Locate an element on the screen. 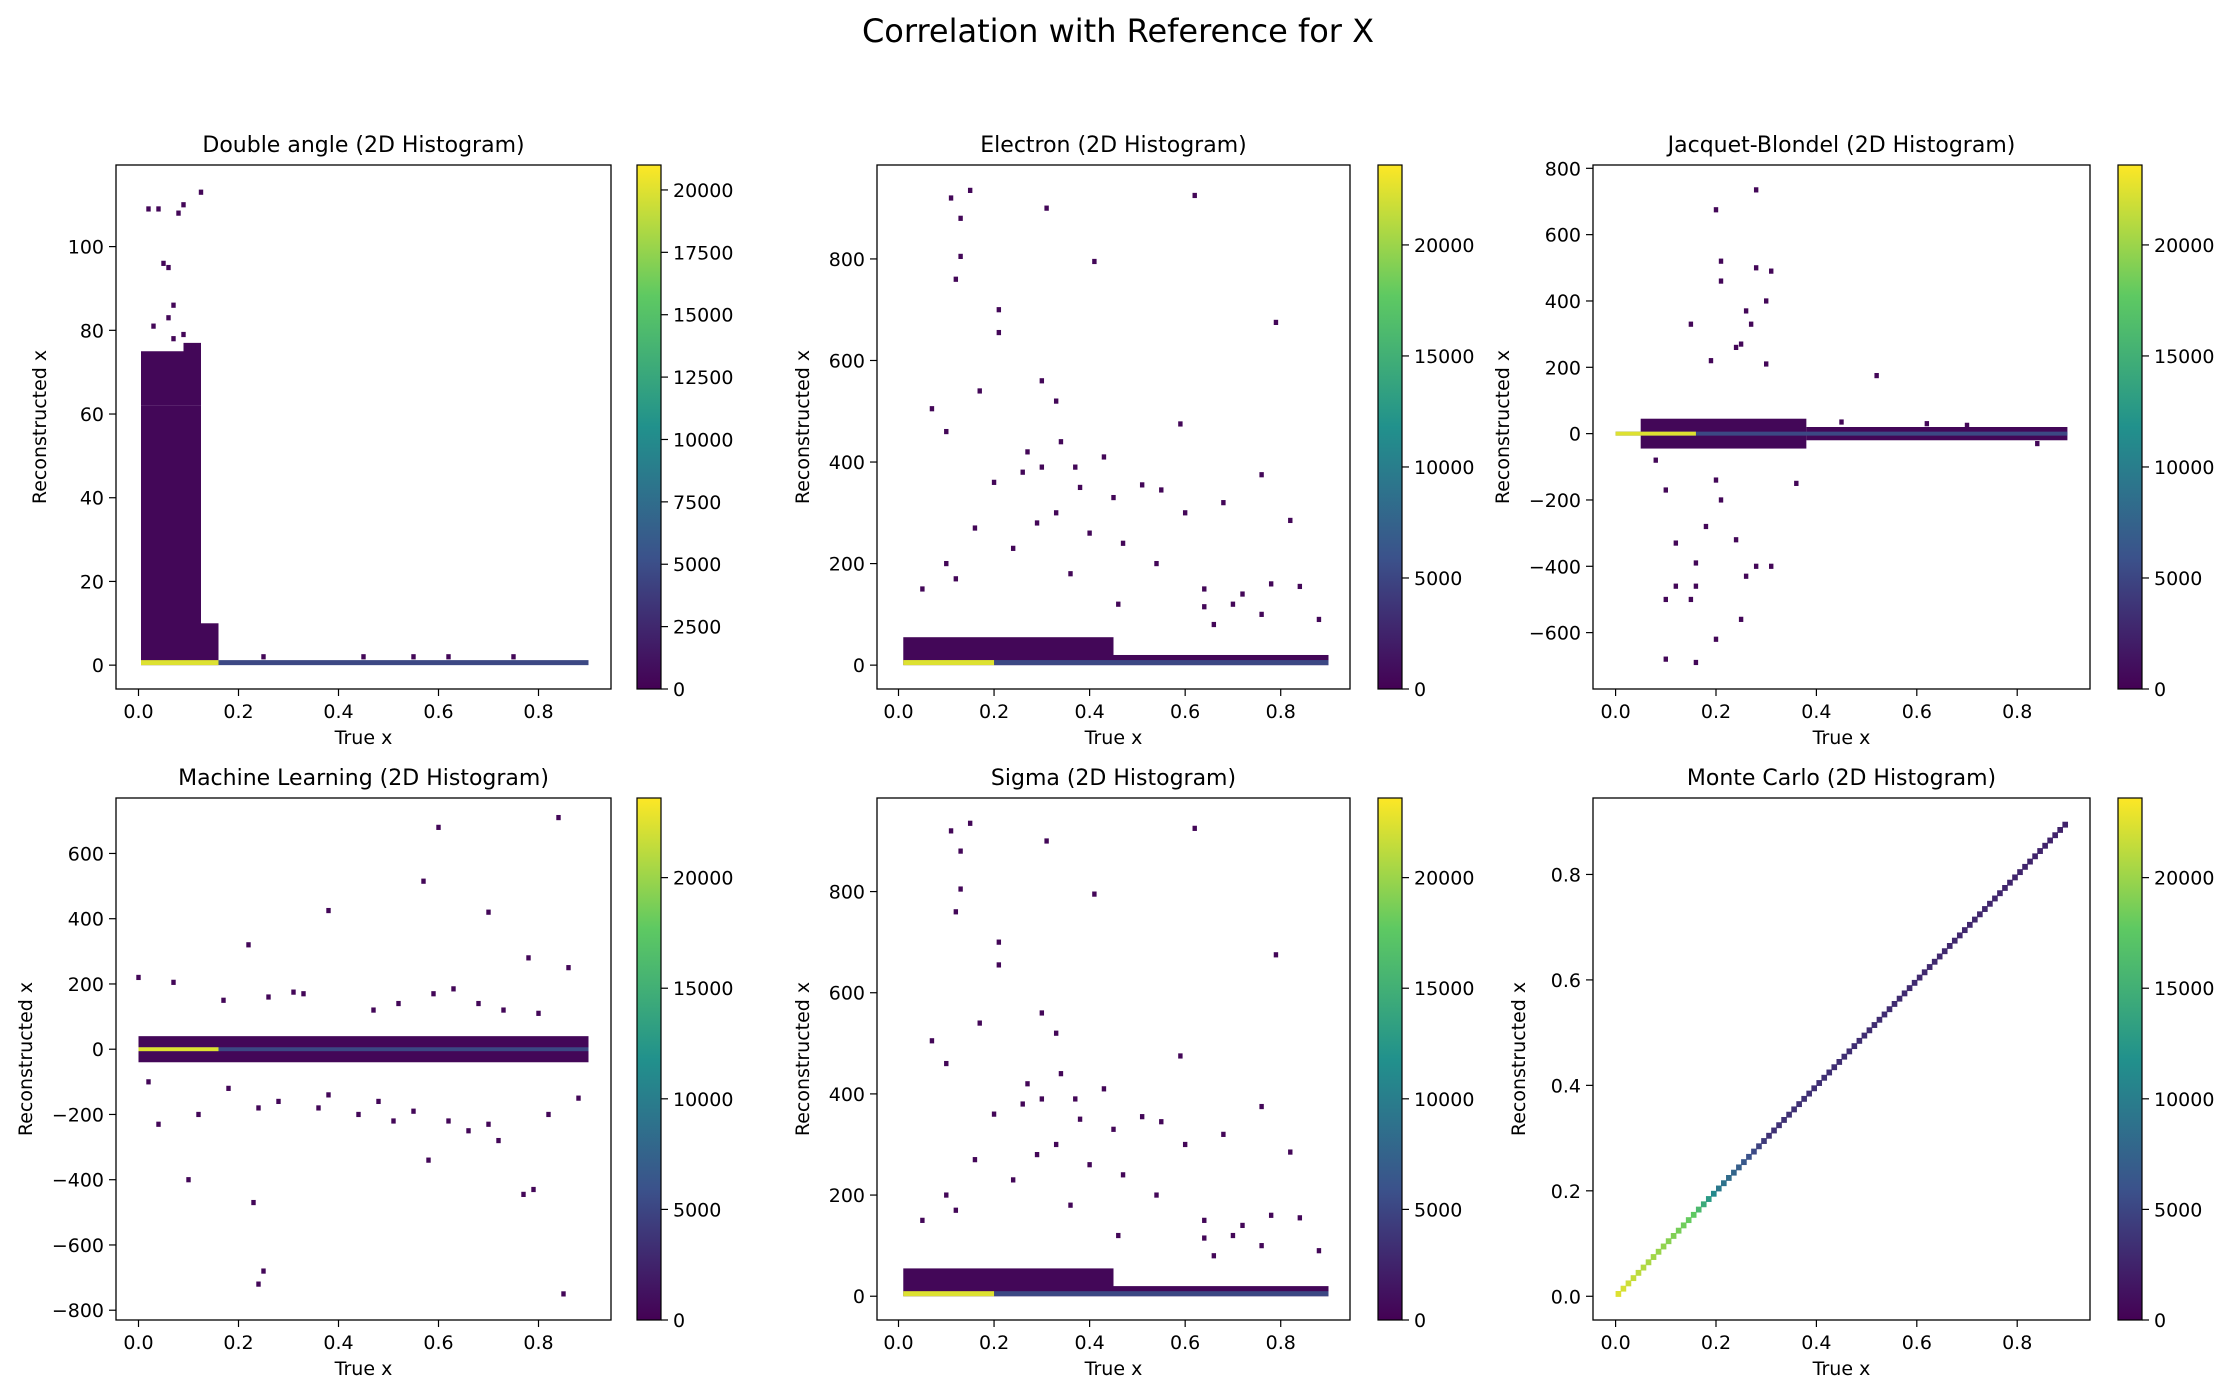  y-tick-label: 600 is located at coordinates (847, 994).